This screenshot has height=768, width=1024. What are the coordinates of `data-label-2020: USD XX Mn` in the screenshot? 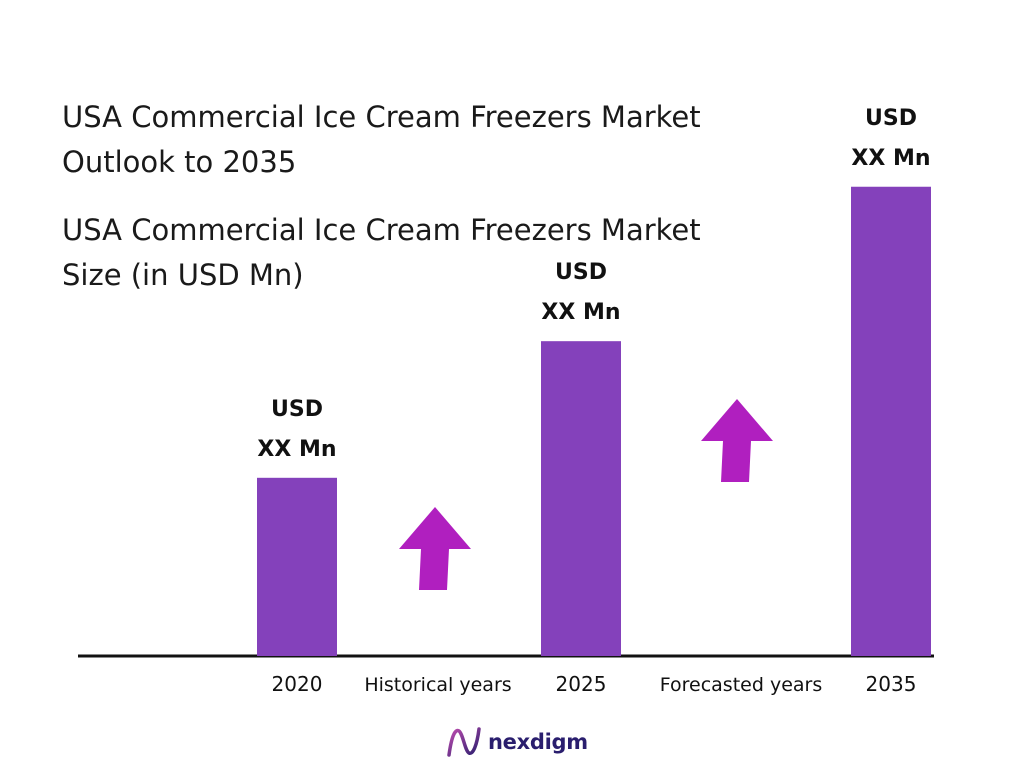 It's located at (297, 430).